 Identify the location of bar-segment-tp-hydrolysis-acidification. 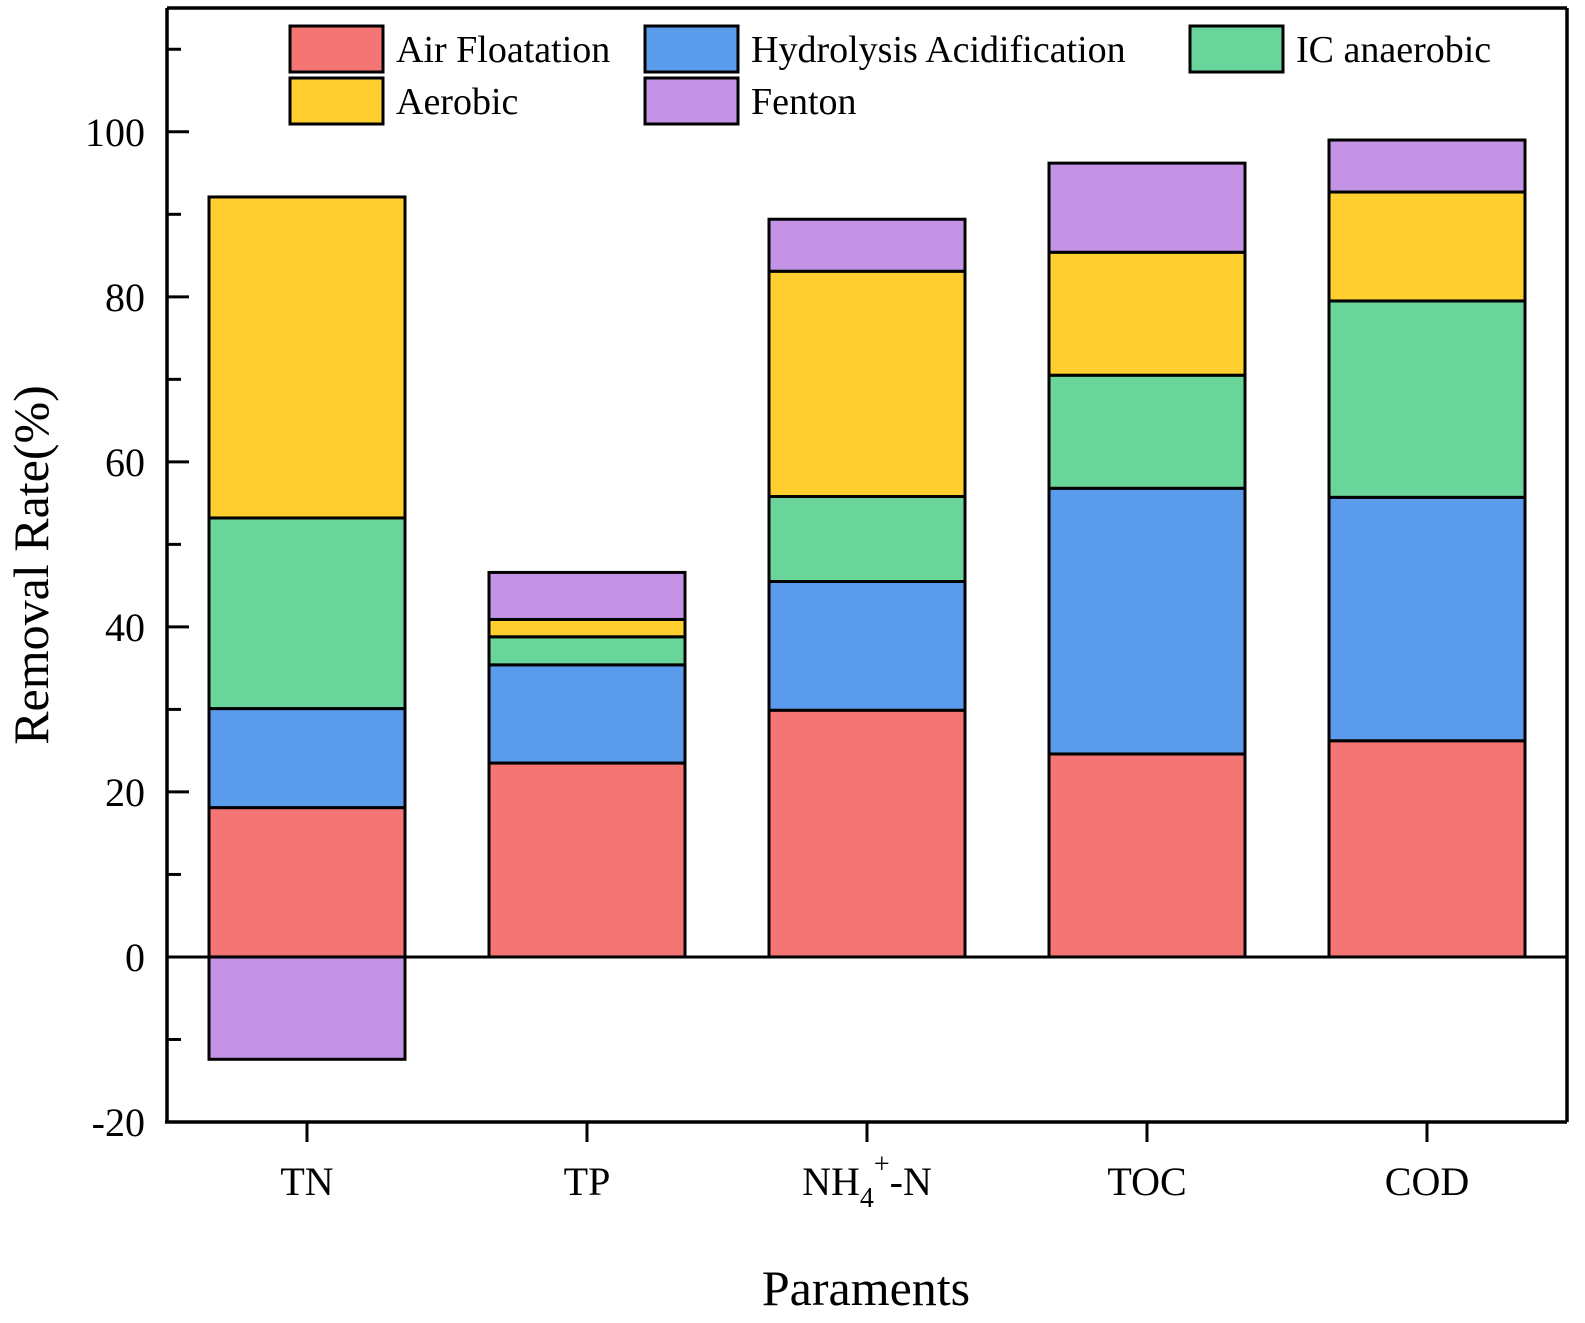
(587, 714).